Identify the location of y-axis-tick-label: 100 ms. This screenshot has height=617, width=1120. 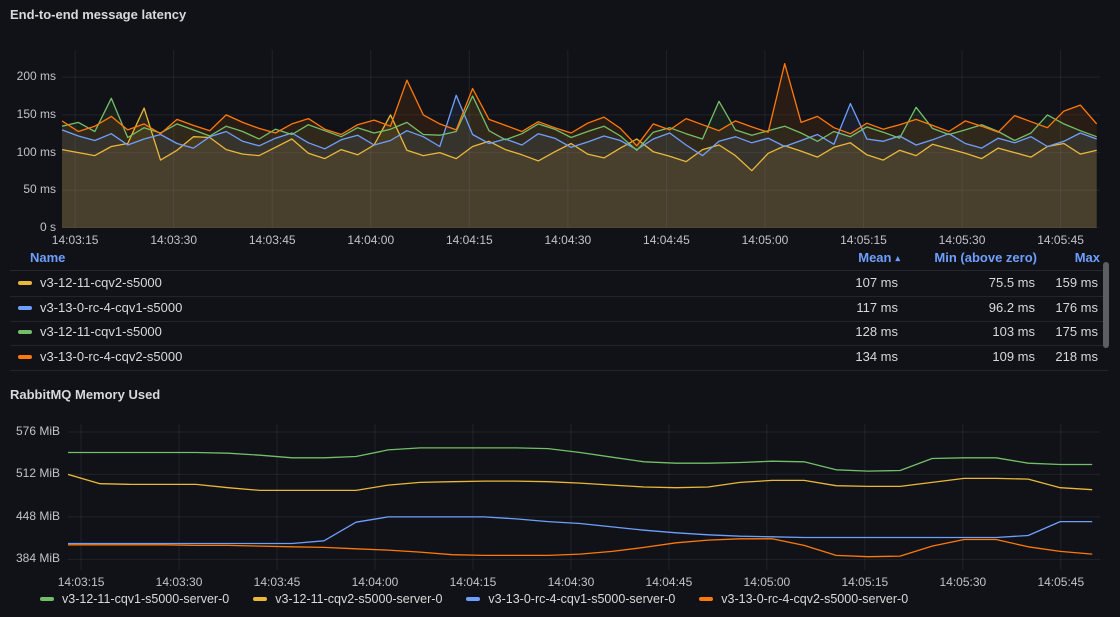
(36, 151).